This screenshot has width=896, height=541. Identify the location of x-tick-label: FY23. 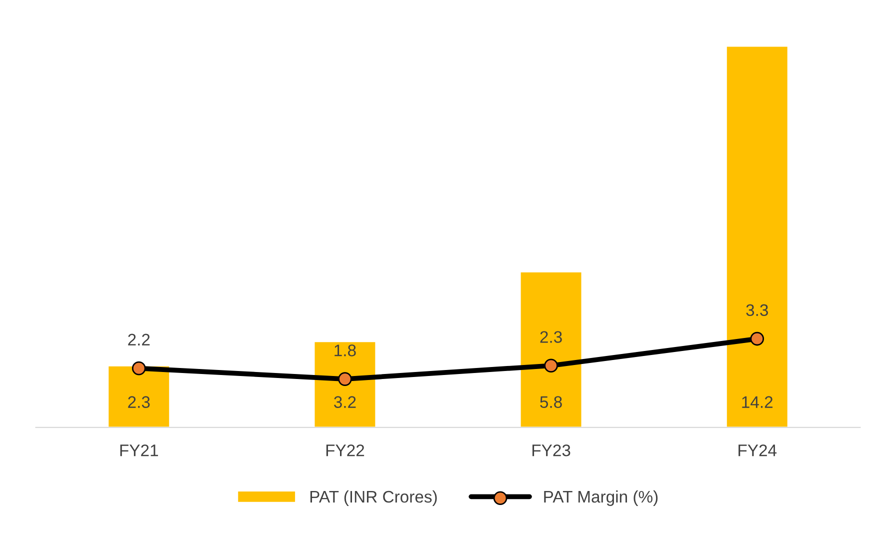
(551, 450).